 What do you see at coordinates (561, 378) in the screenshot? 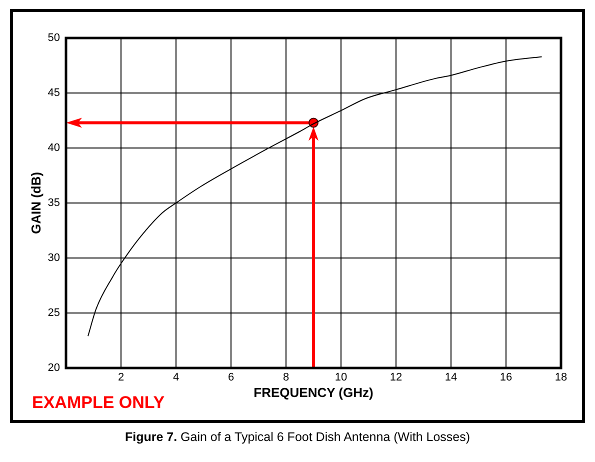
I see `x-tick-label: 18` at bounding box center [561, 378].